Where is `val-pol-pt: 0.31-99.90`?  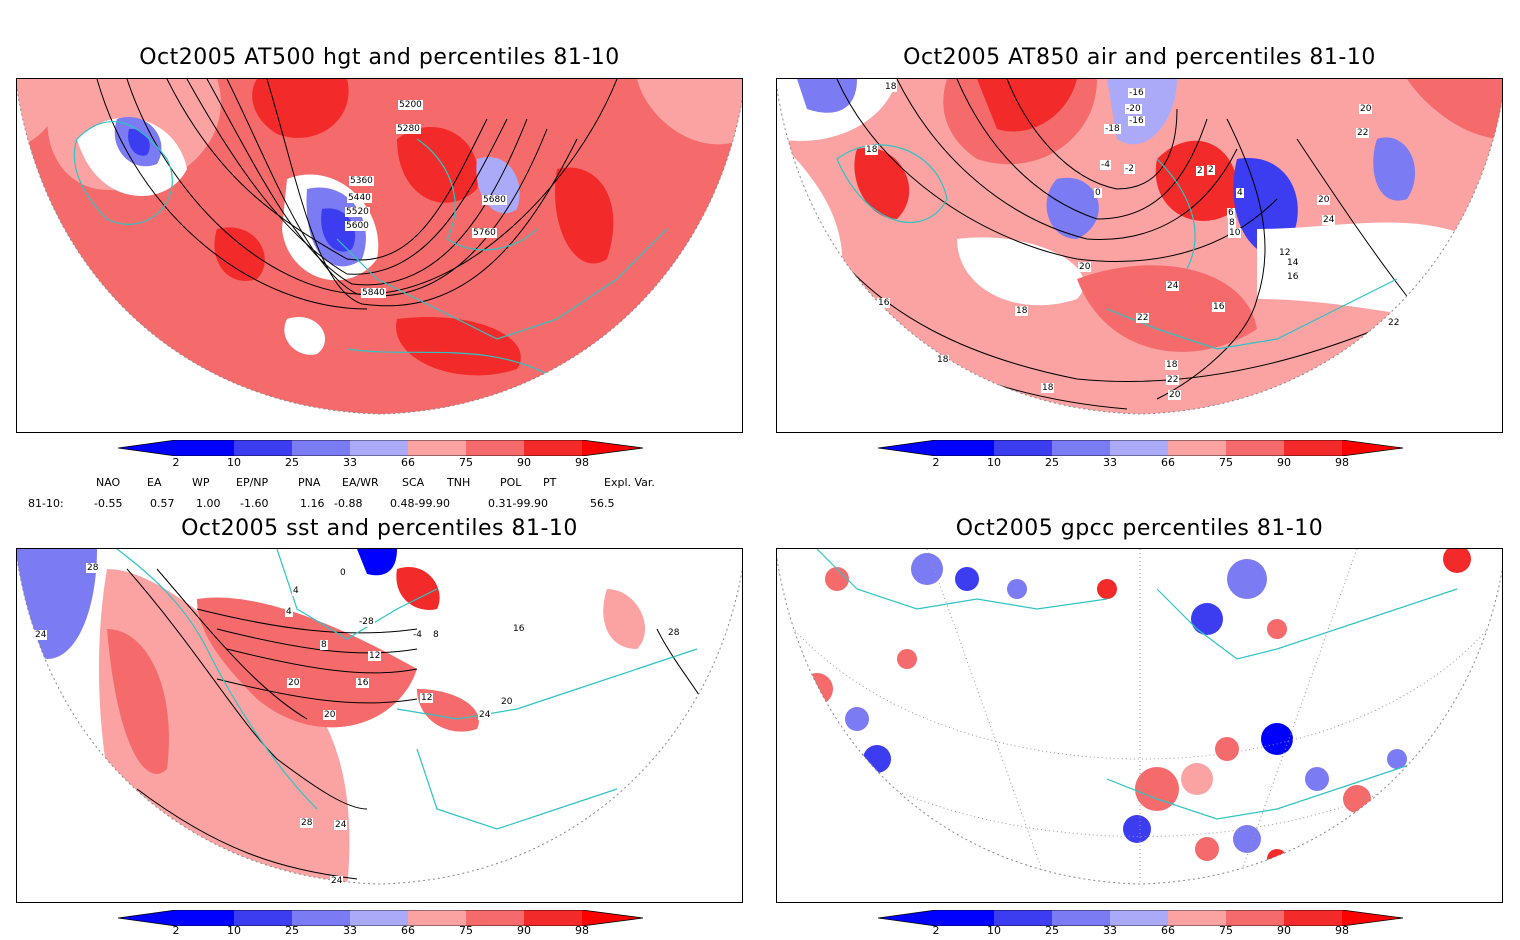 val-pol-pt: 0.31-99.90 is located at coordinates (518, 503).